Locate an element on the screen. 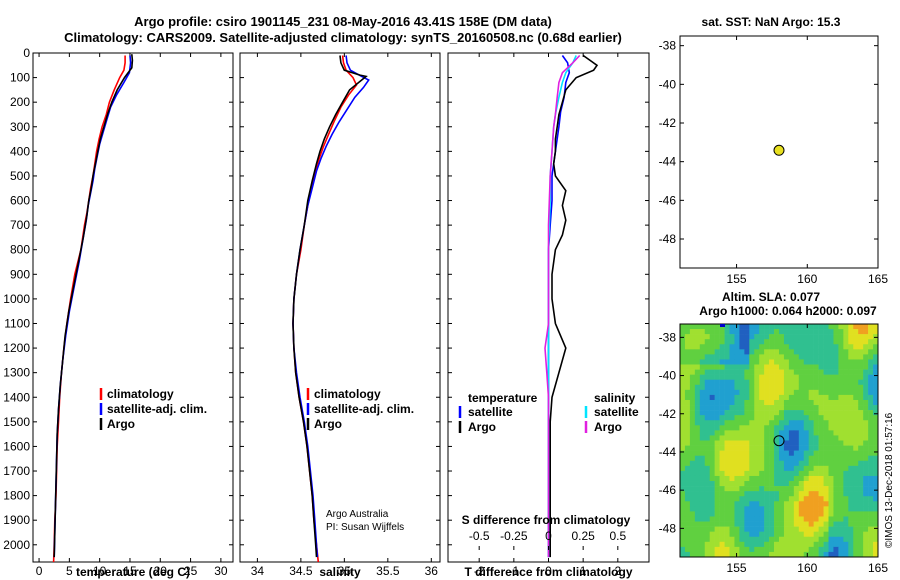 The width and height of the screenshot is (900, 580). sla-title-2: Argo h1000: 0.064 h2000: 0.097 is located at coordinates (788, 311).